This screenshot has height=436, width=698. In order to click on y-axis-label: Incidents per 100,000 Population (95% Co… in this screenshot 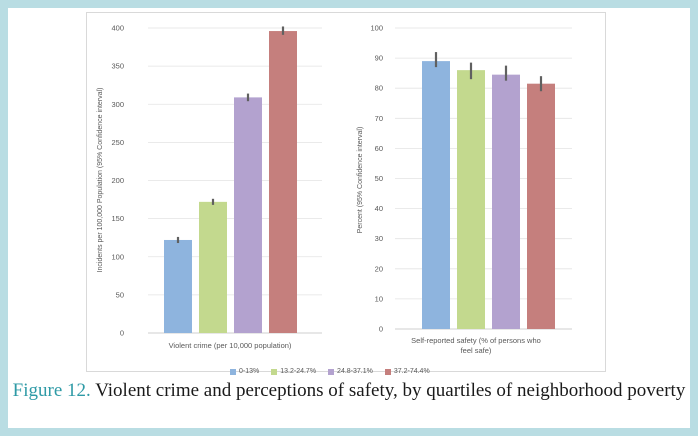, I will do `click(100, 180)`.